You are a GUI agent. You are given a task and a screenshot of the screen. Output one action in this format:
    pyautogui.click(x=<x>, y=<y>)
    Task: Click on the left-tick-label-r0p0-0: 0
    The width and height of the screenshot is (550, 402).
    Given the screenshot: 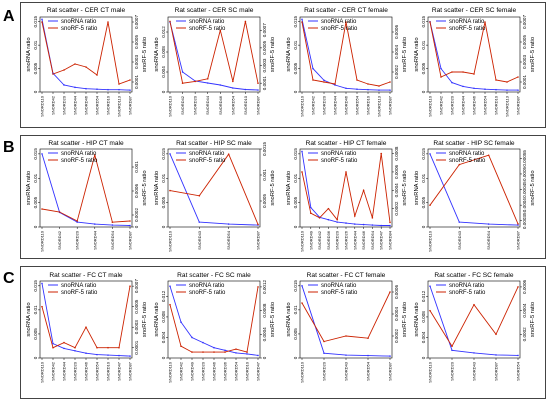 What is the action you would take?
    pyautogui.click(x=35, y=91)
    